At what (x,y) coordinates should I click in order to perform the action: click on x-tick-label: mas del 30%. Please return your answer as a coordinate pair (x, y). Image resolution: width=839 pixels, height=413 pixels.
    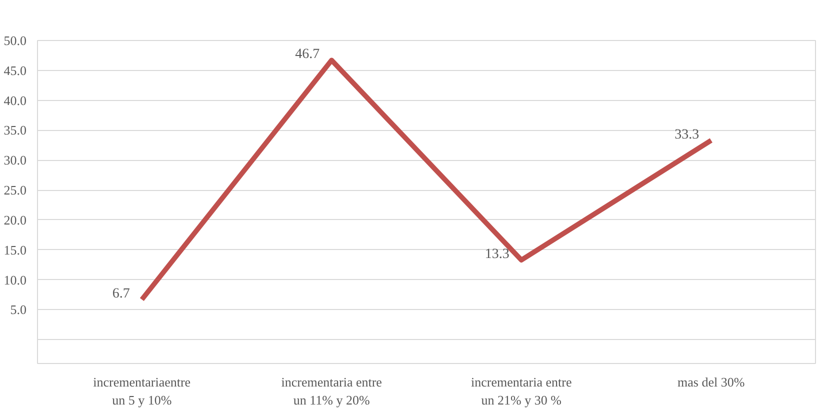
    Looking at the image, I should click on (711, 382).